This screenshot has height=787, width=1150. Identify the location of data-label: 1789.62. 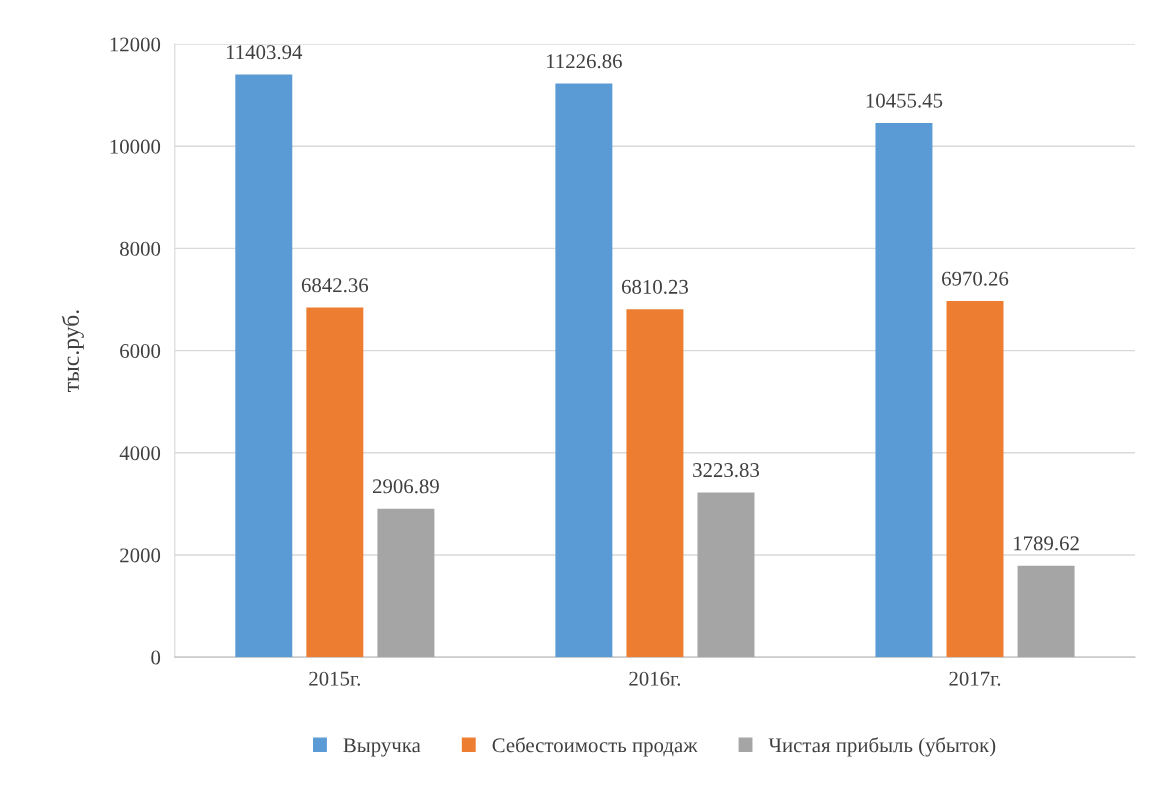
(1046, 543).